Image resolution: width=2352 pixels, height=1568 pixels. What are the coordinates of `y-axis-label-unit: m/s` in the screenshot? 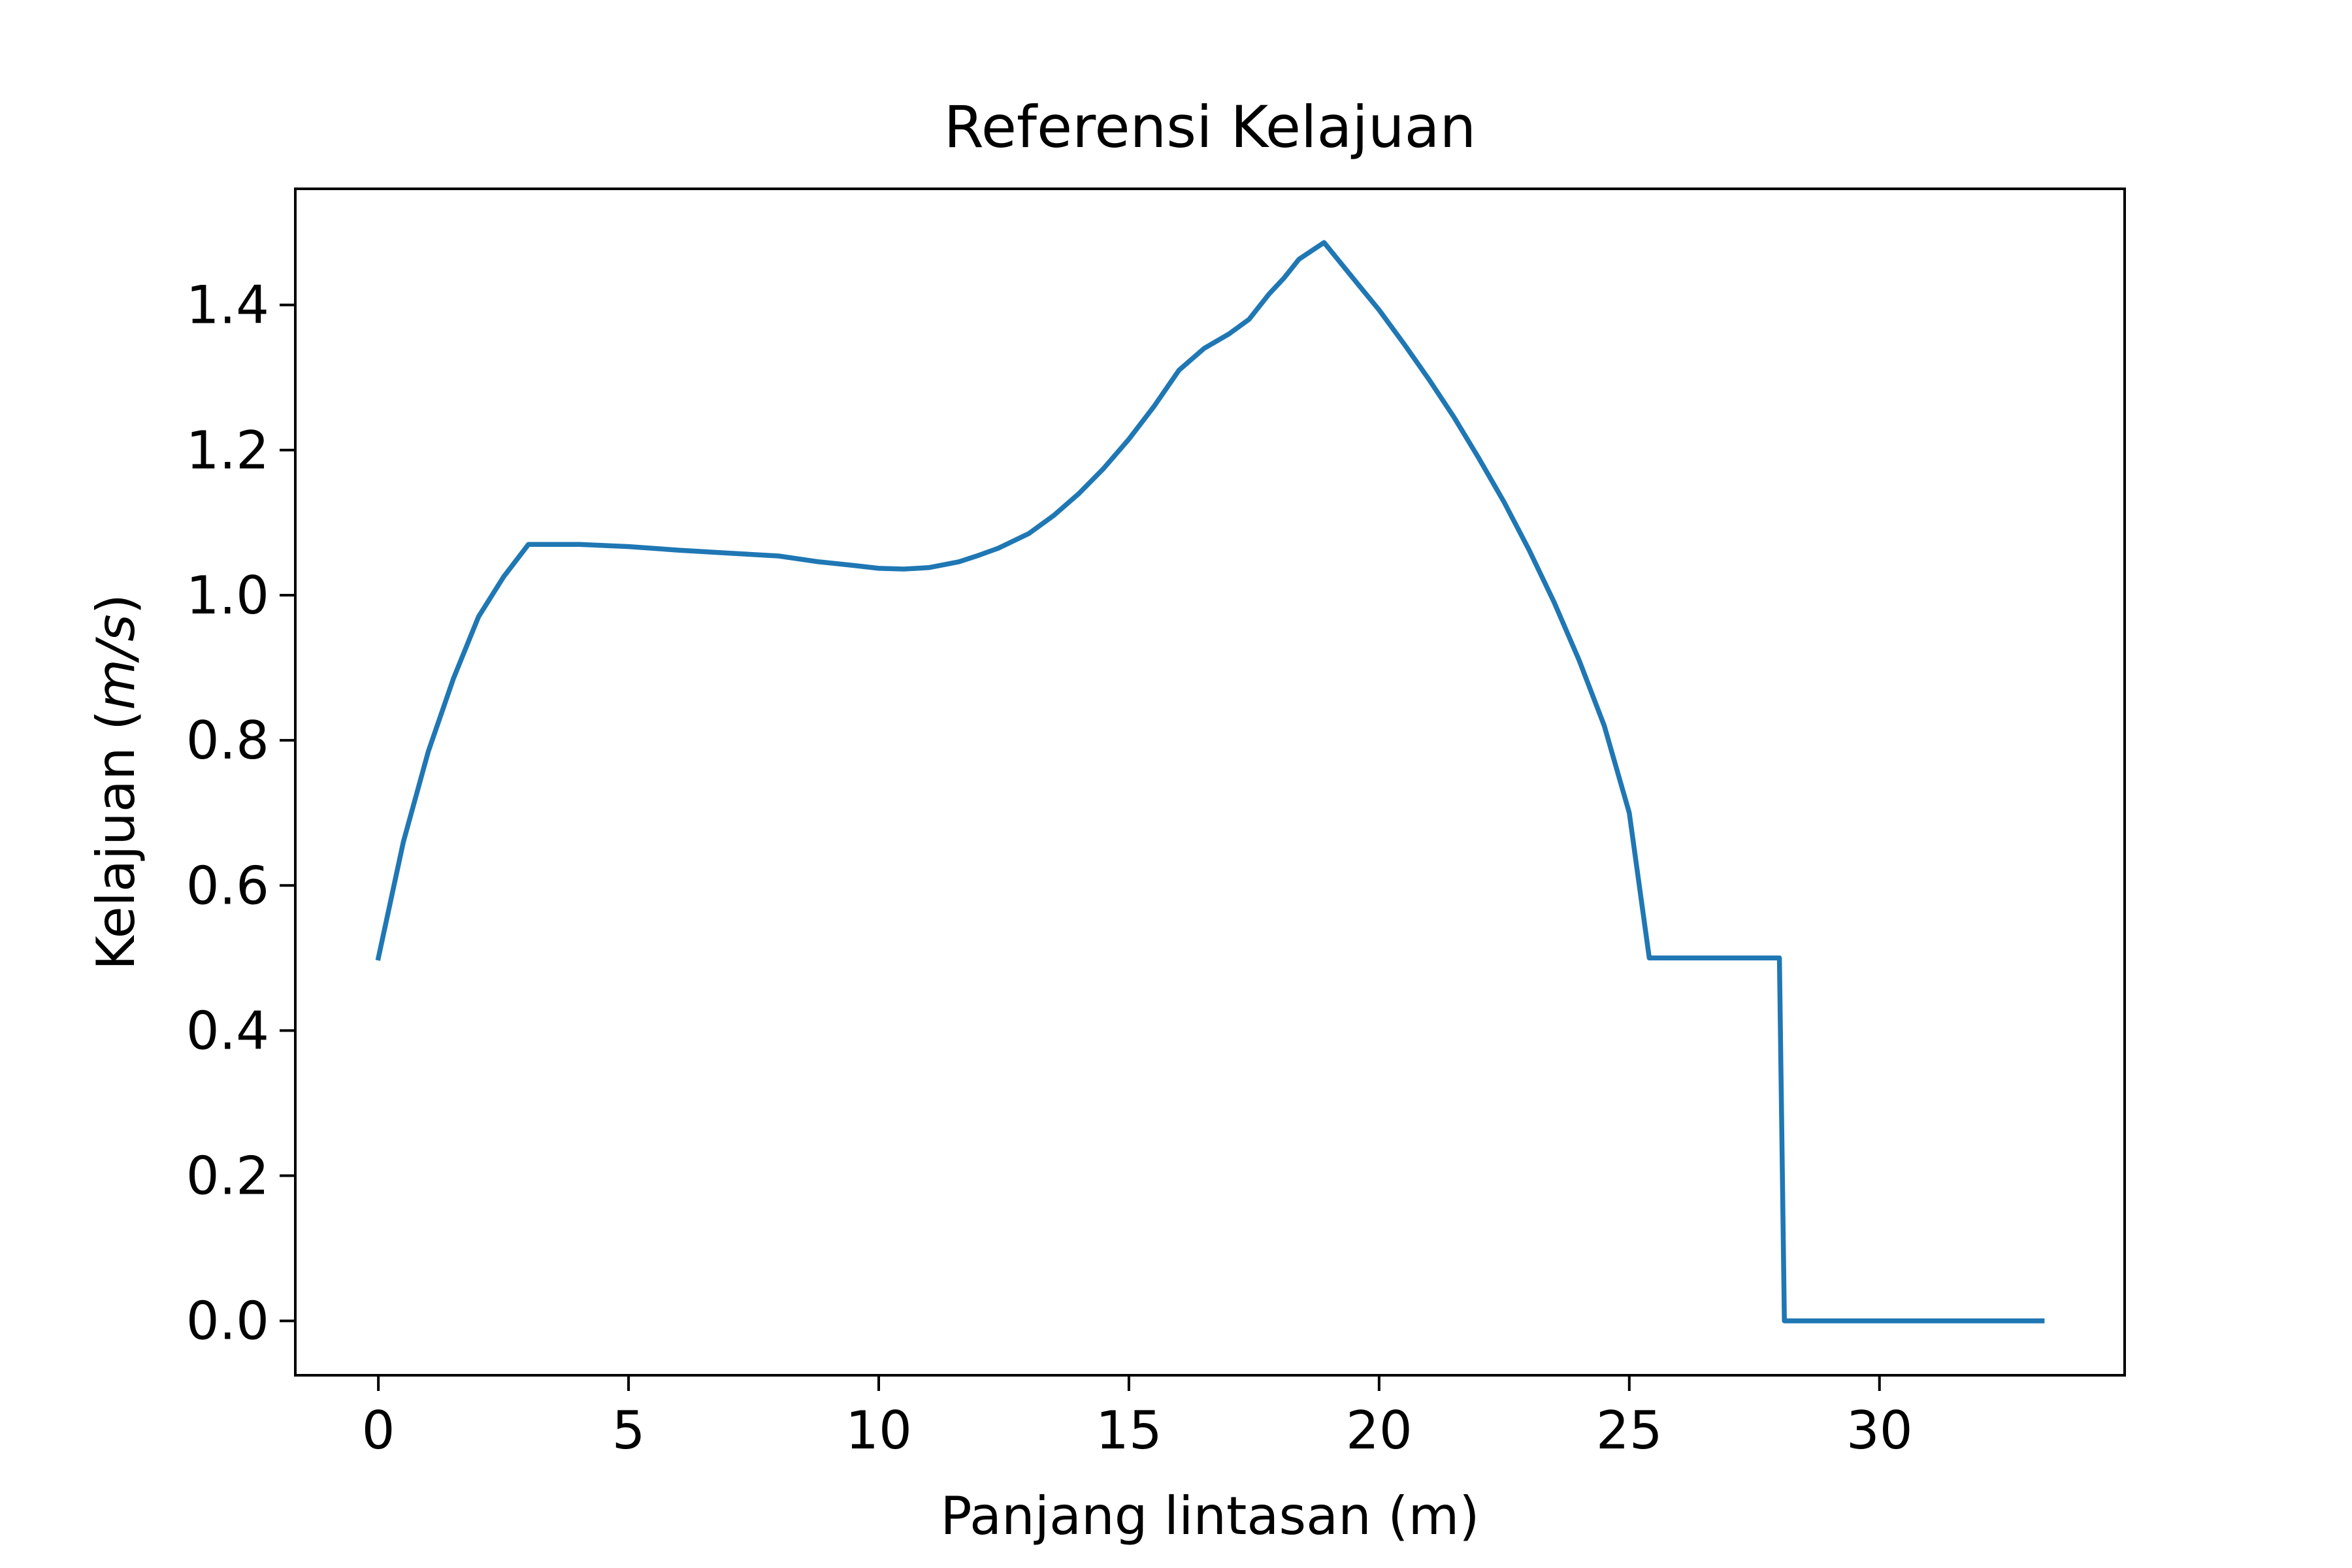 It's located at (116, 662).